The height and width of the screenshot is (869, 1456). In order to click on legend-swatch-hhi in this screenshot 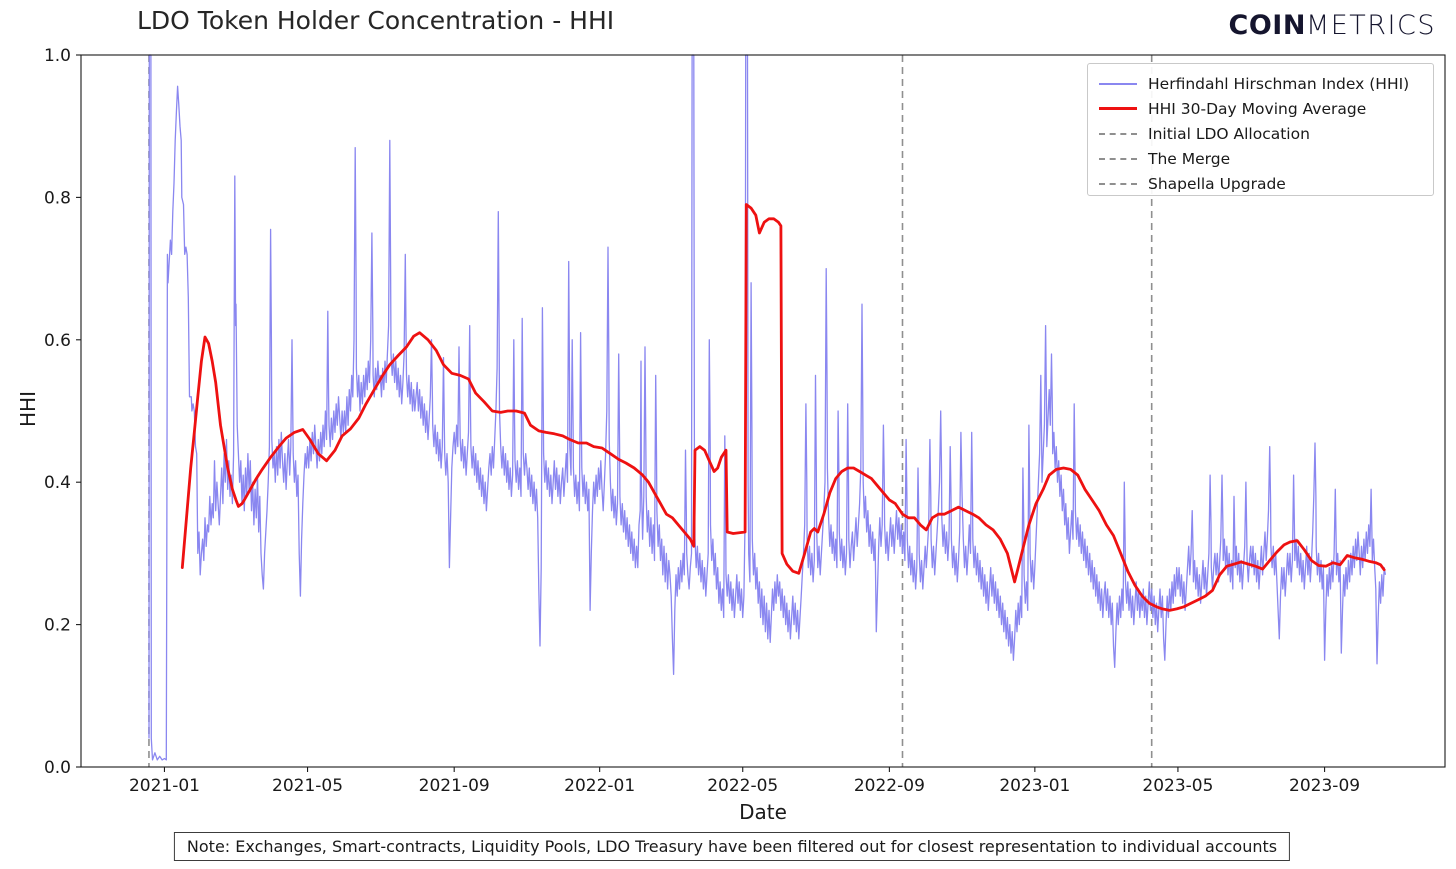, I will do `click(1118, 83)`.